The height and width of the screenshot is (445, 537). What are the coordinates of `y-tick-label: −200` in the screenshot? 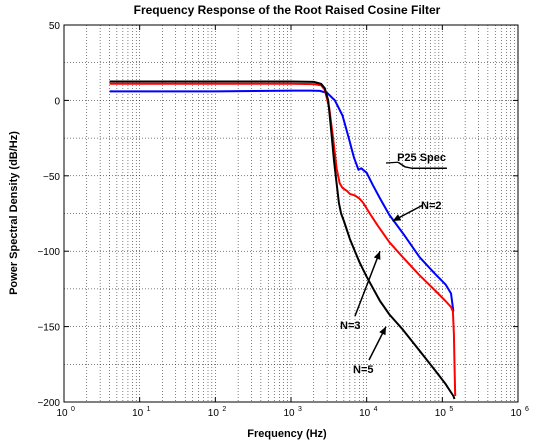 It's located at (48, 403).